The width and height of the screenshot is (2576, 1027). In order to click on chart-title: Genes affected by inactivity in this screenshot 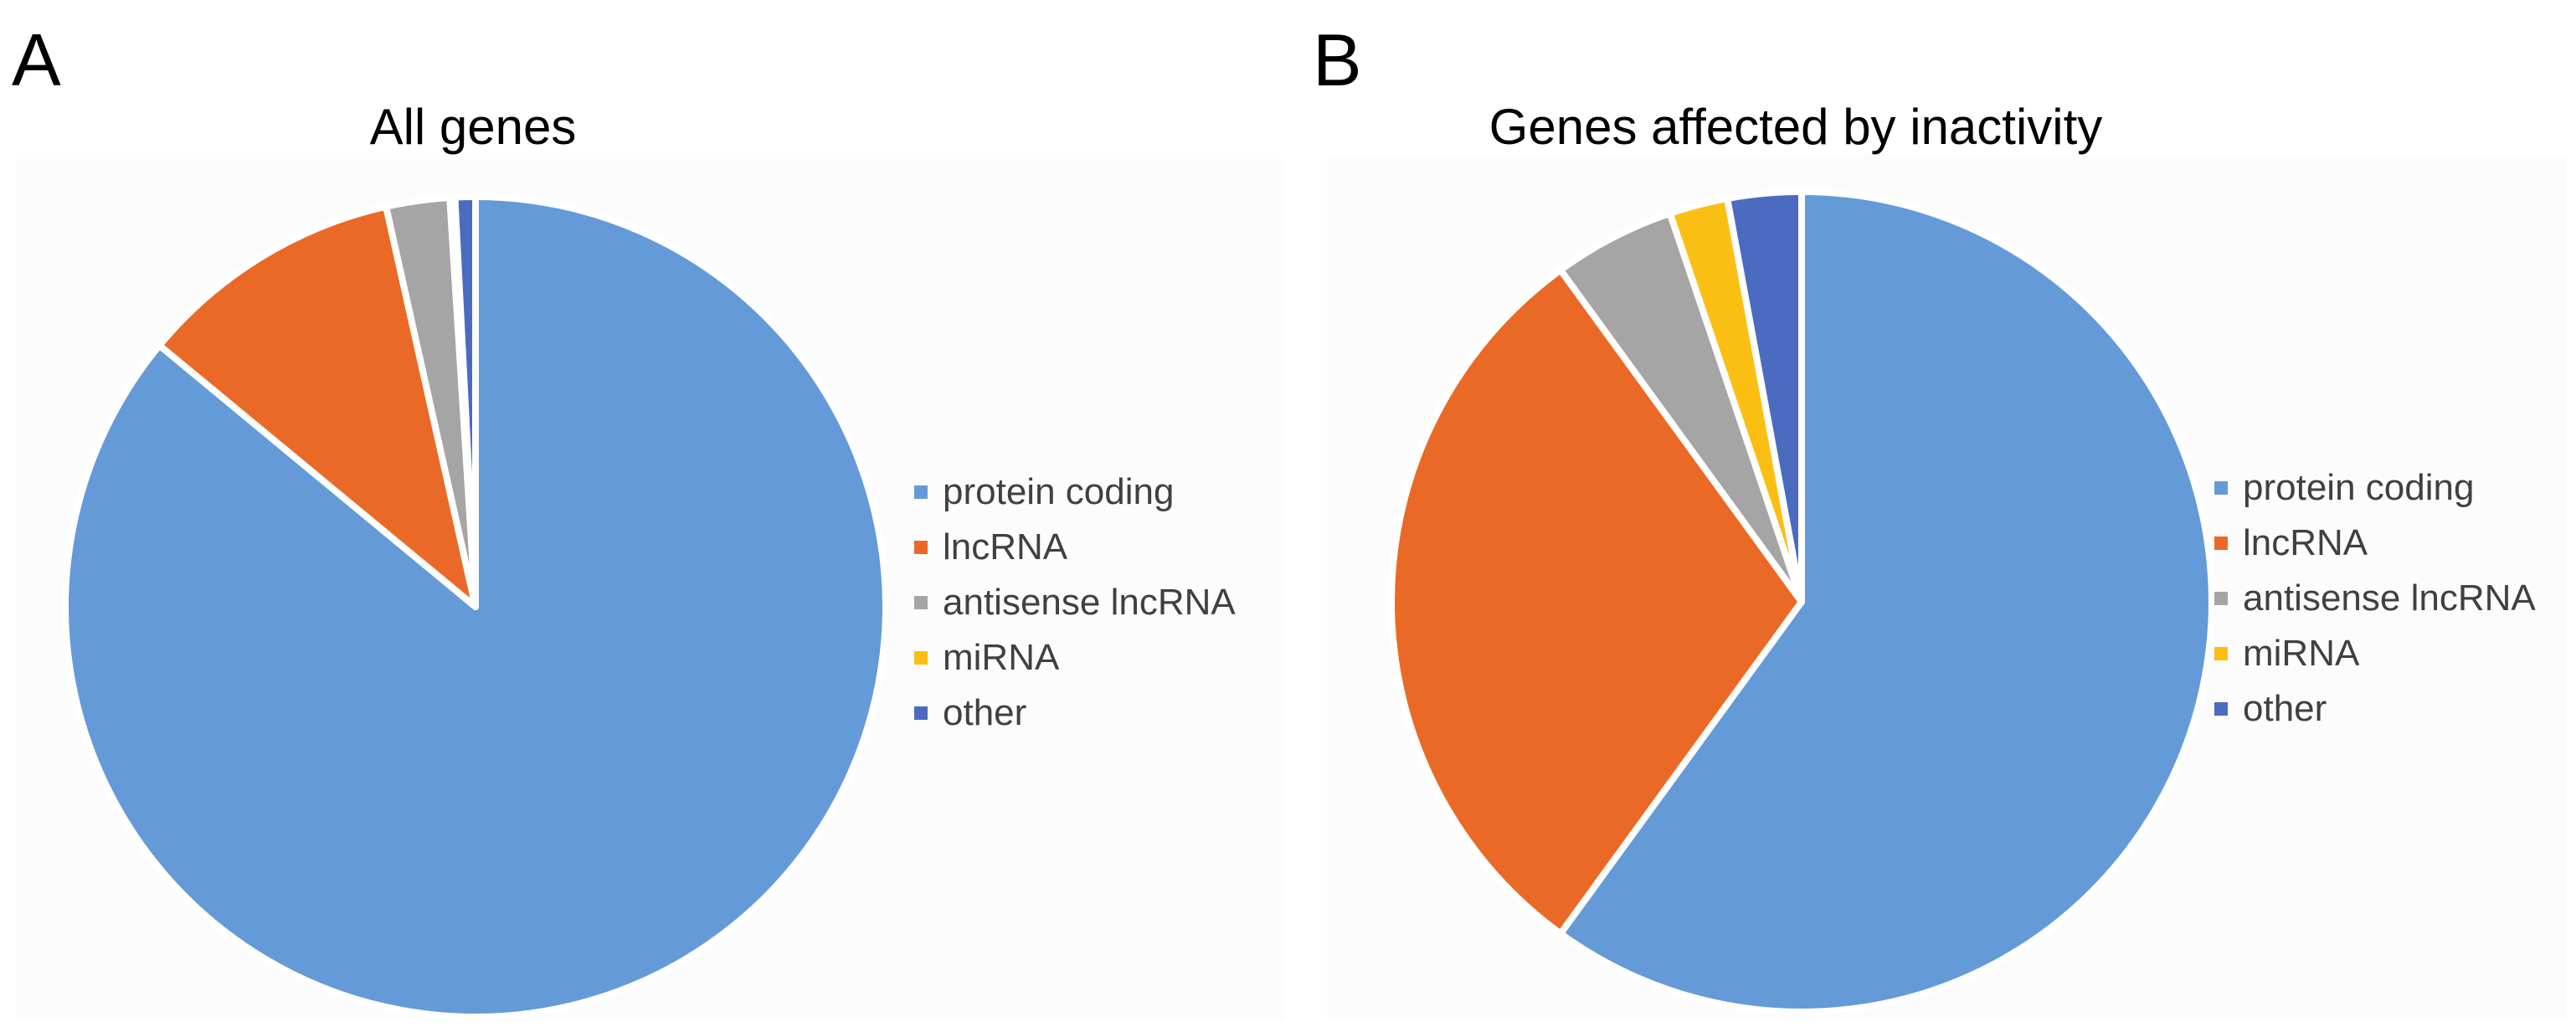, I will do `click(1796, 127)`.